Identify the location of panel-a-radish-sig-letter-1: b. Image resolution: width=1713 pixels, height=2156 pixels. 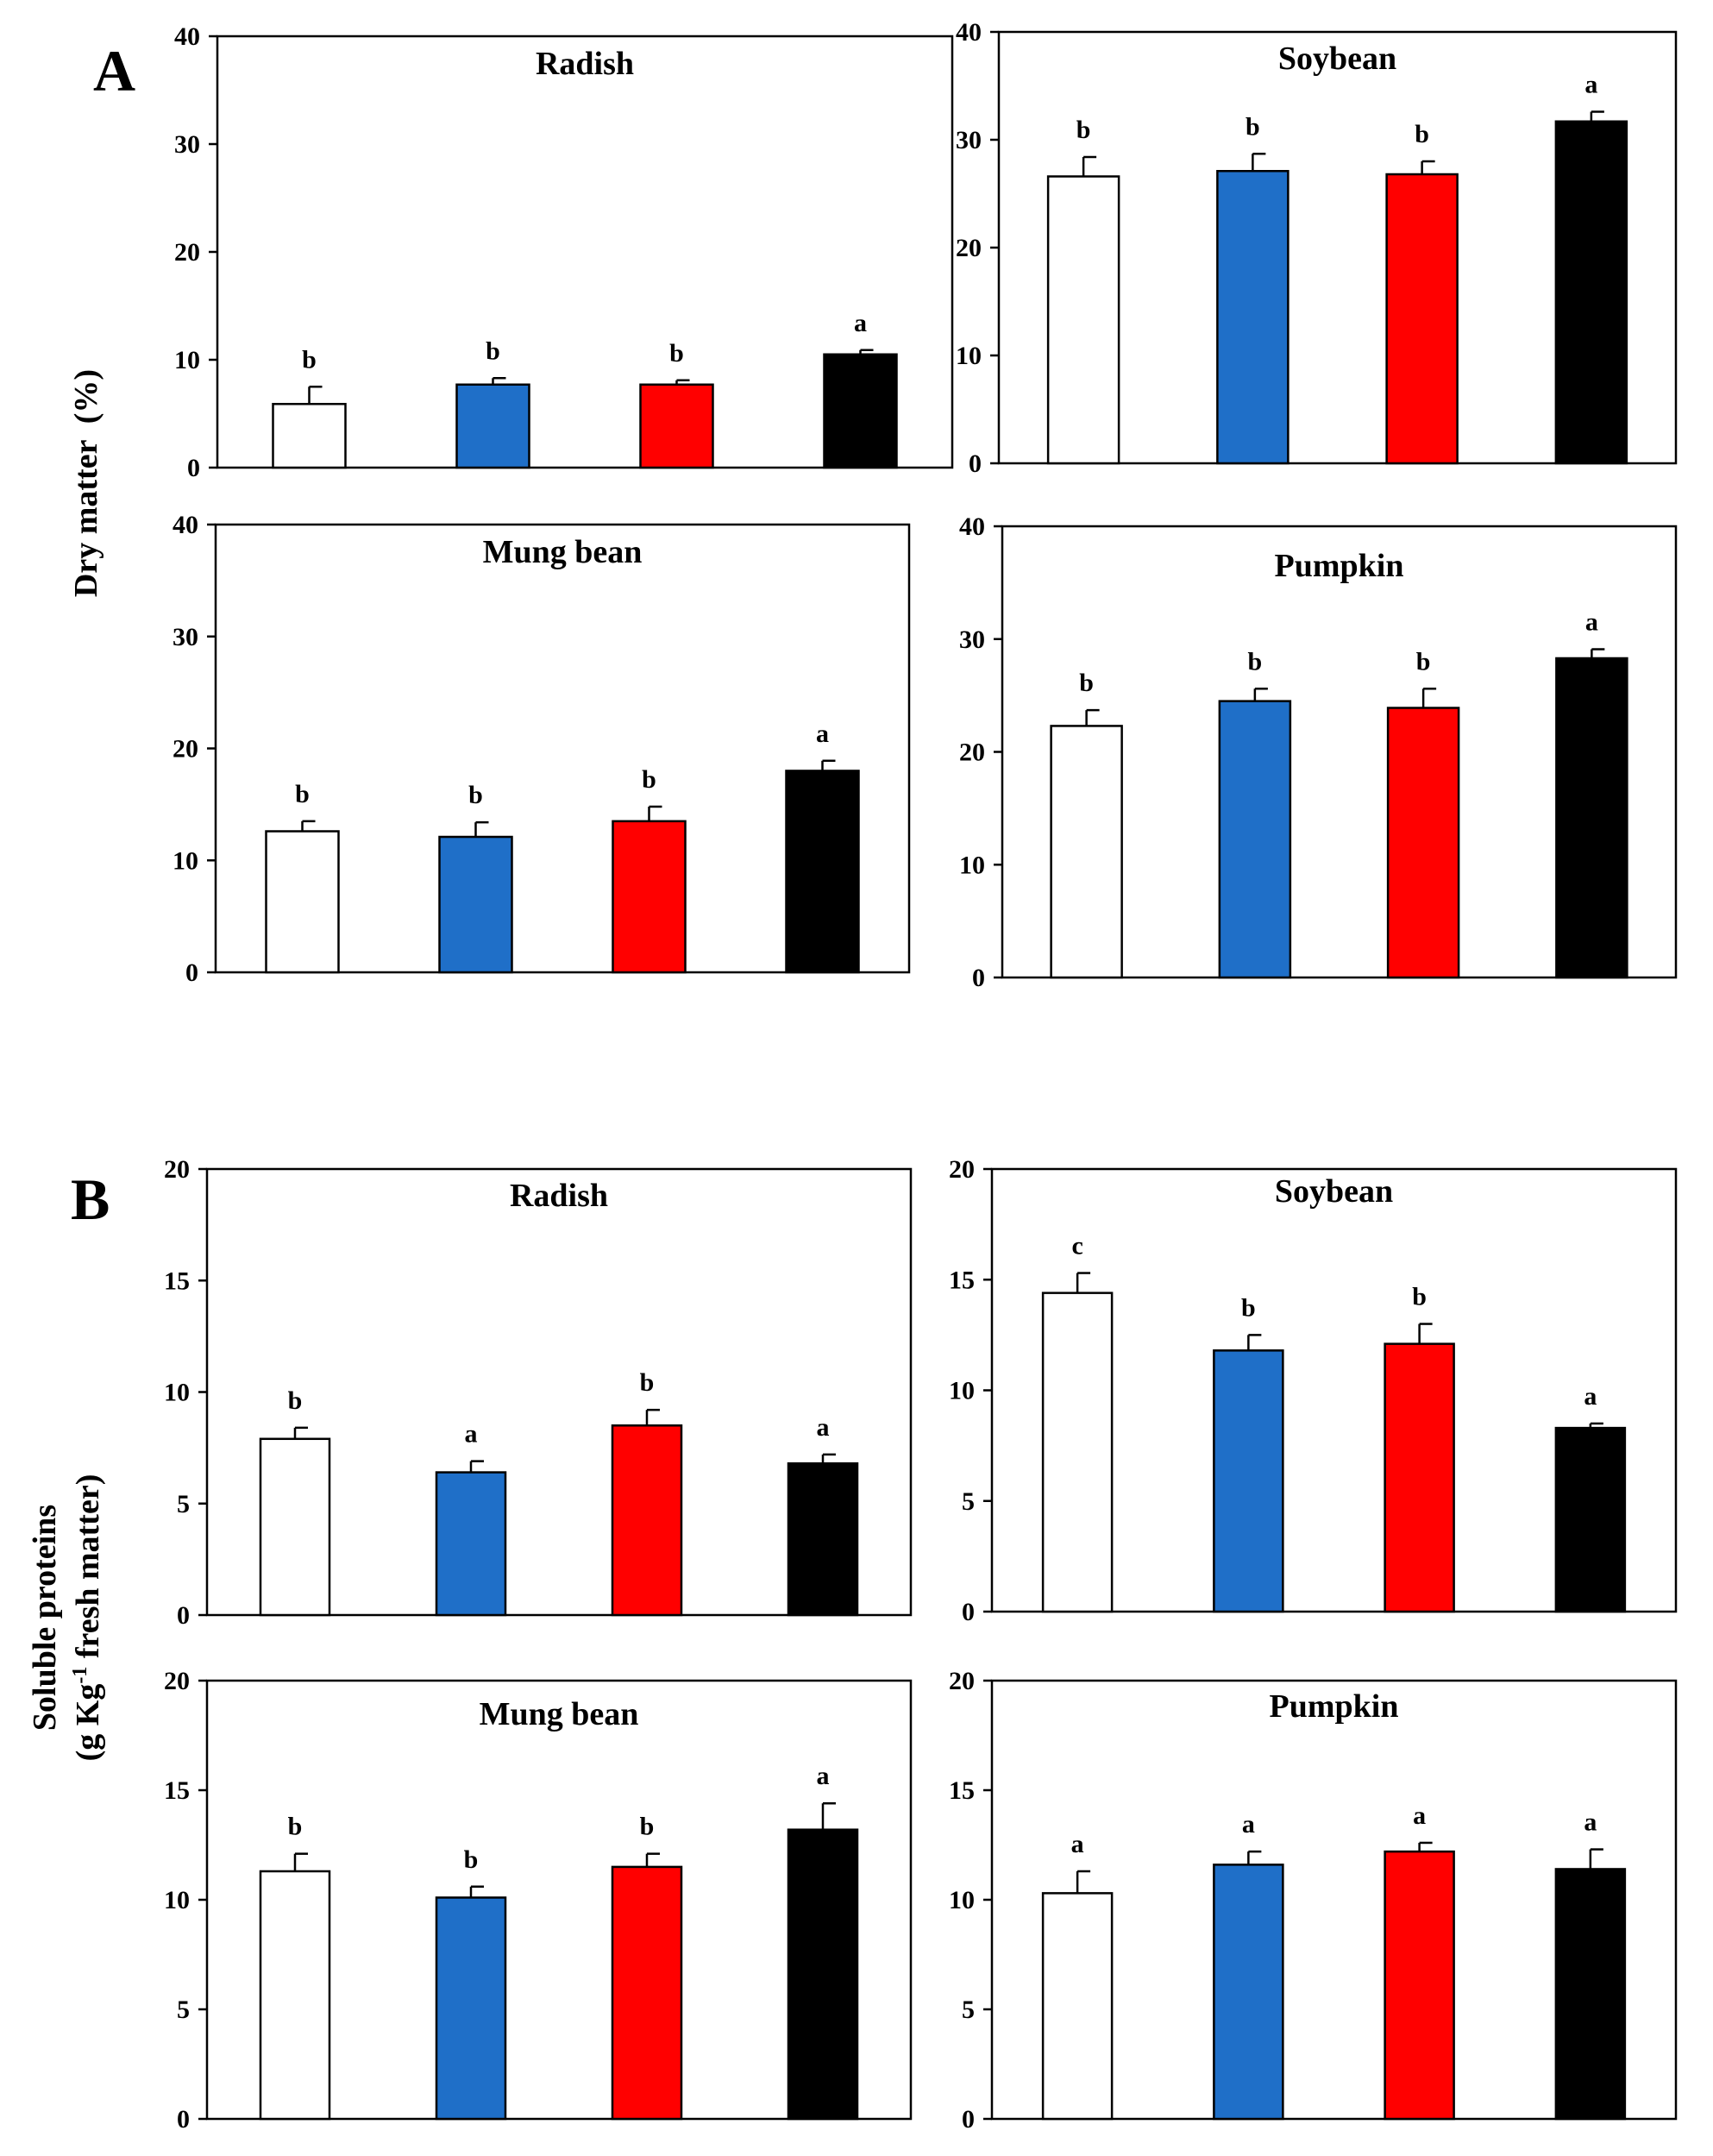
(309, 360).